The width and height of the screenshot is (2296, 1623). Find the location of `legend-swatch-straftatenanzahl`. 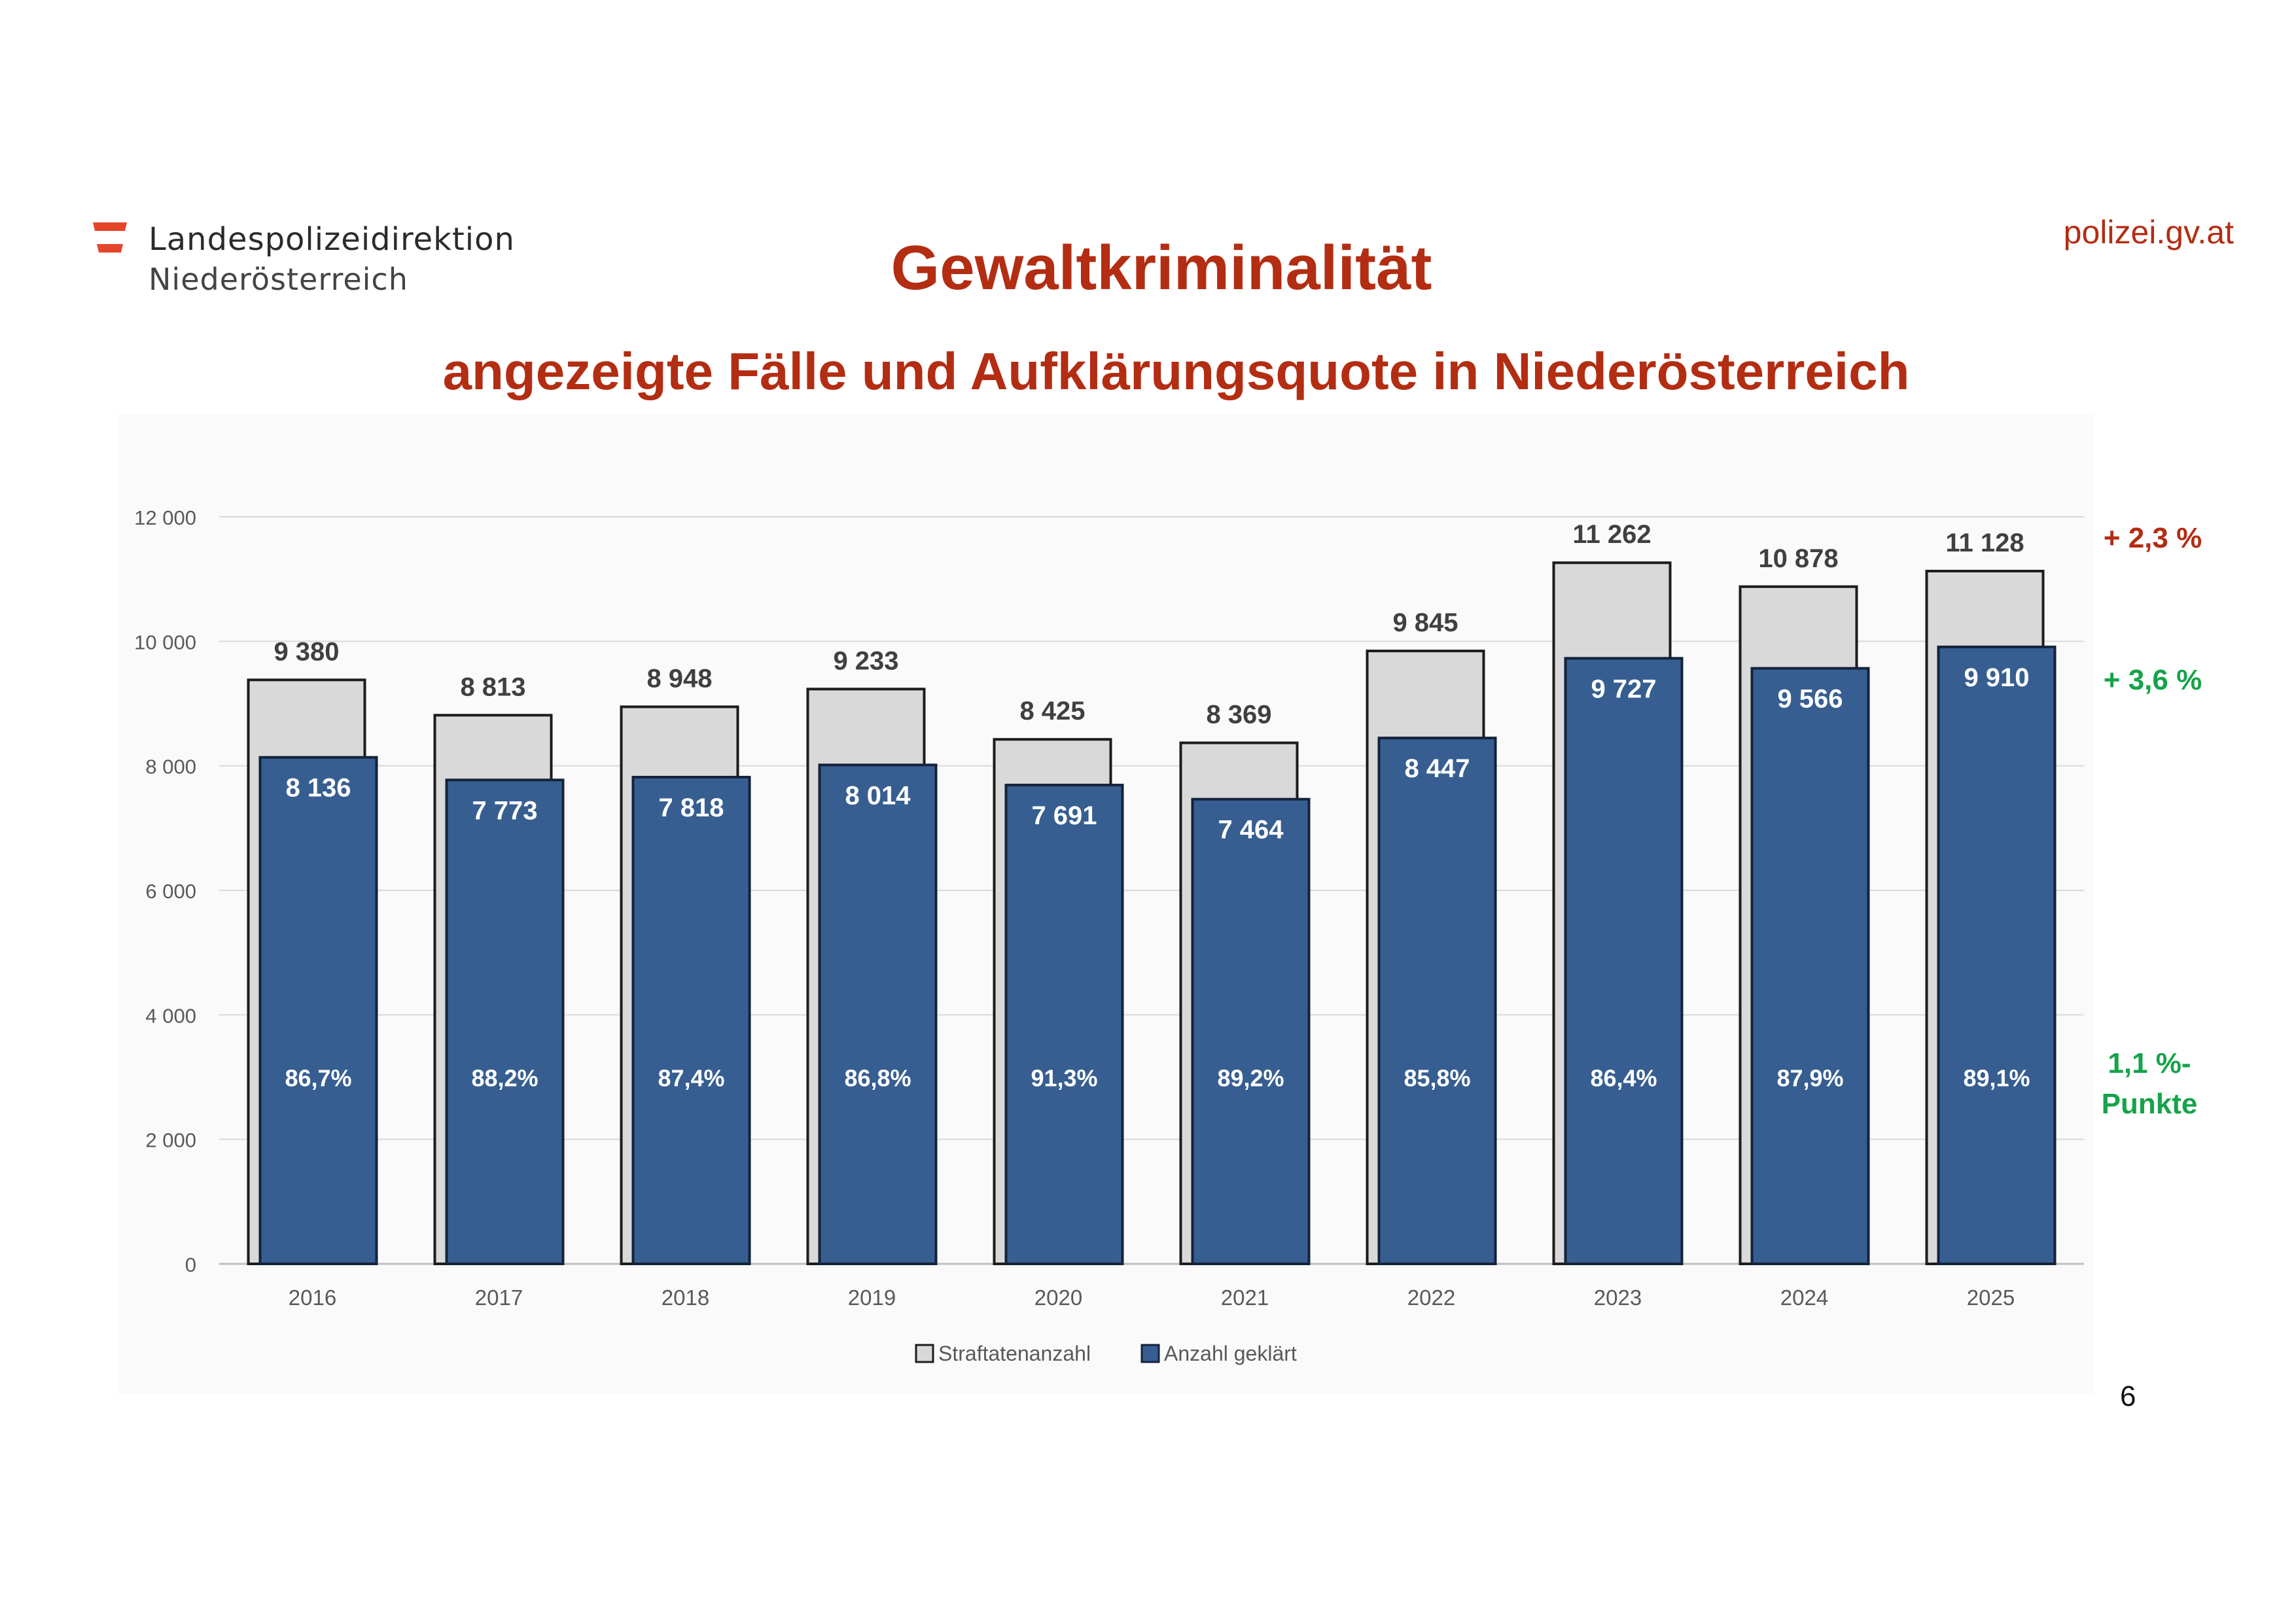

legend-swatch-straftatenanzahl is located at coordinates (925, 1354).